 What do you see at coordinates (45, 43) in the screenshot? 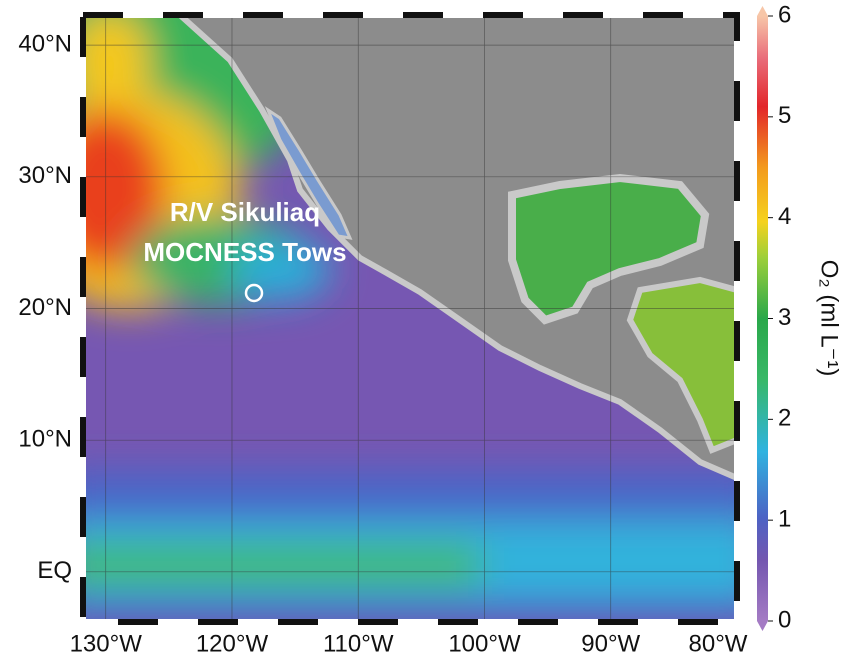
I see `lat-tick-label: 40°N` at bounding box center [45, 43].